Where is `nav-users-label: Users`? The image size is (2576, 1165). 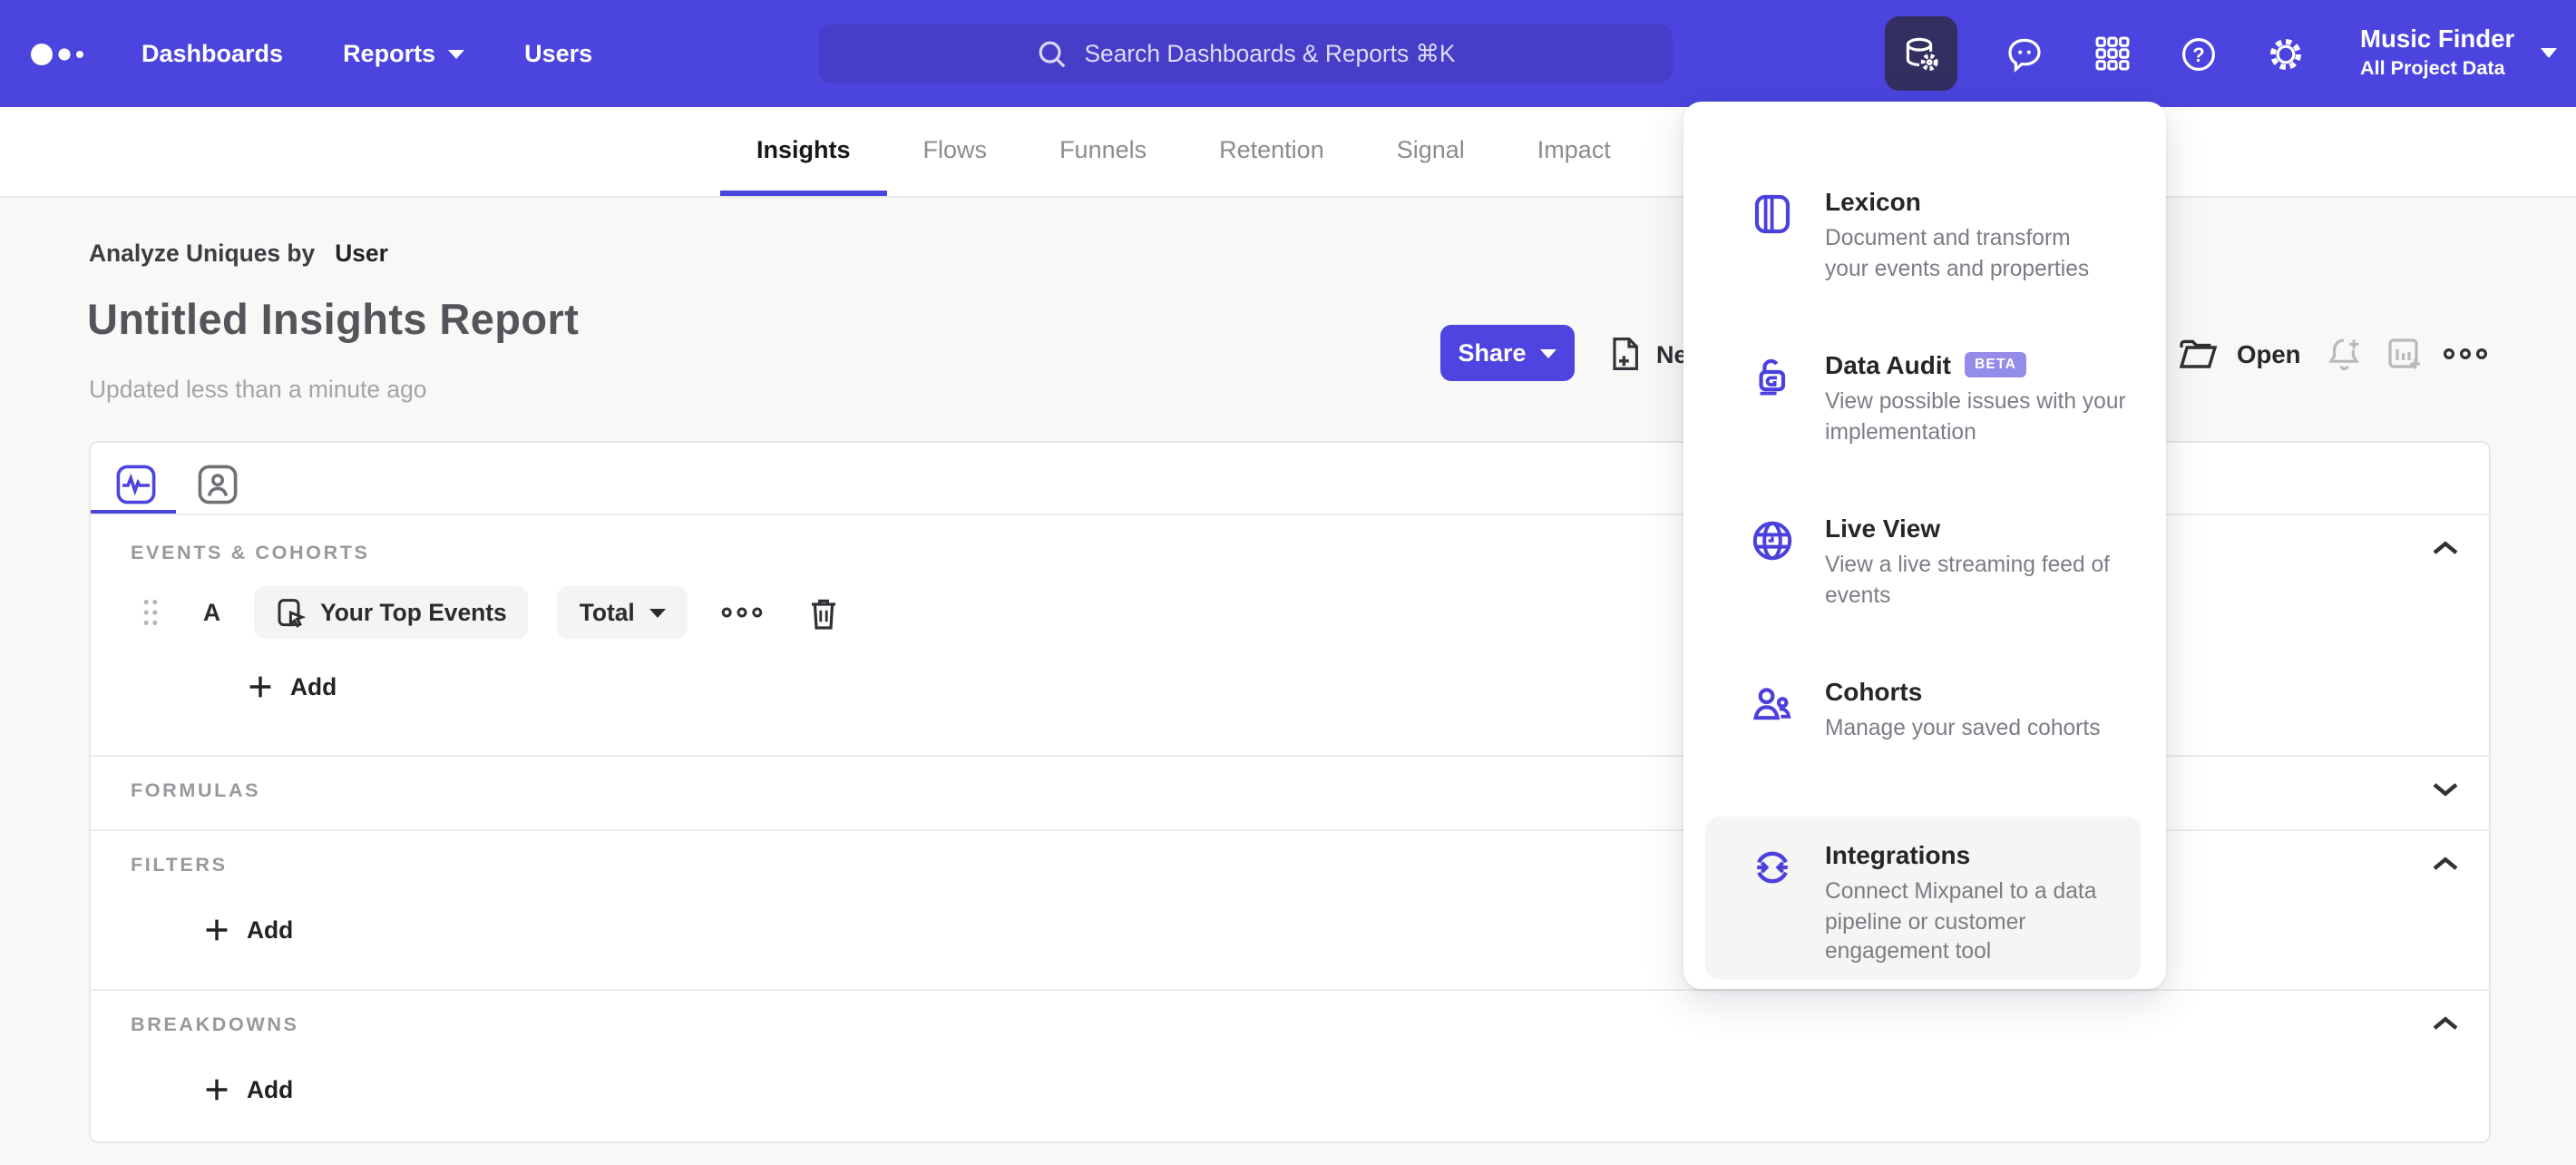 nav-users-label: Users is located at coordinates (558, 53).